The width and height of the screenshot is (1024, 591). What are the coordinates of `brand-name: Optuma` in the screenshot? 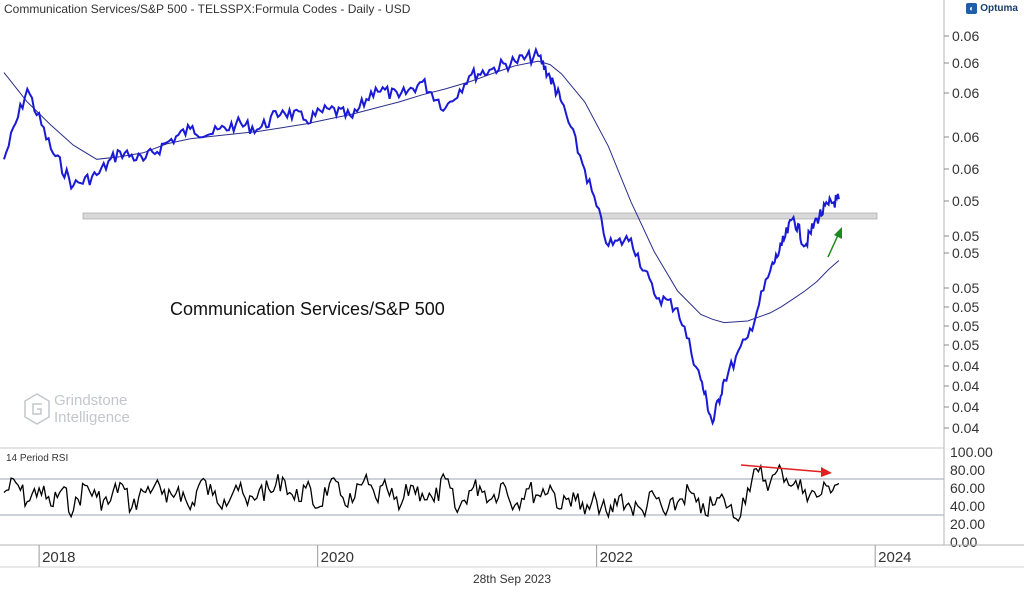 It's located at (999, 8).